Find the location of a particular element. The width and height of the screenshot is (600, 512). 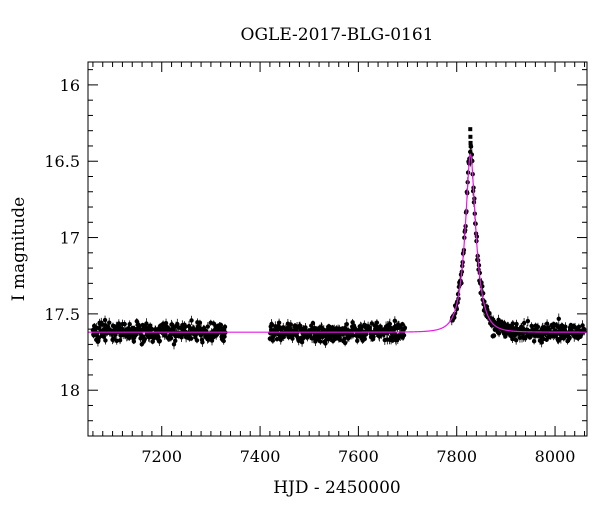

x-tick-label: 7400 is located at coordinates (260, 456).